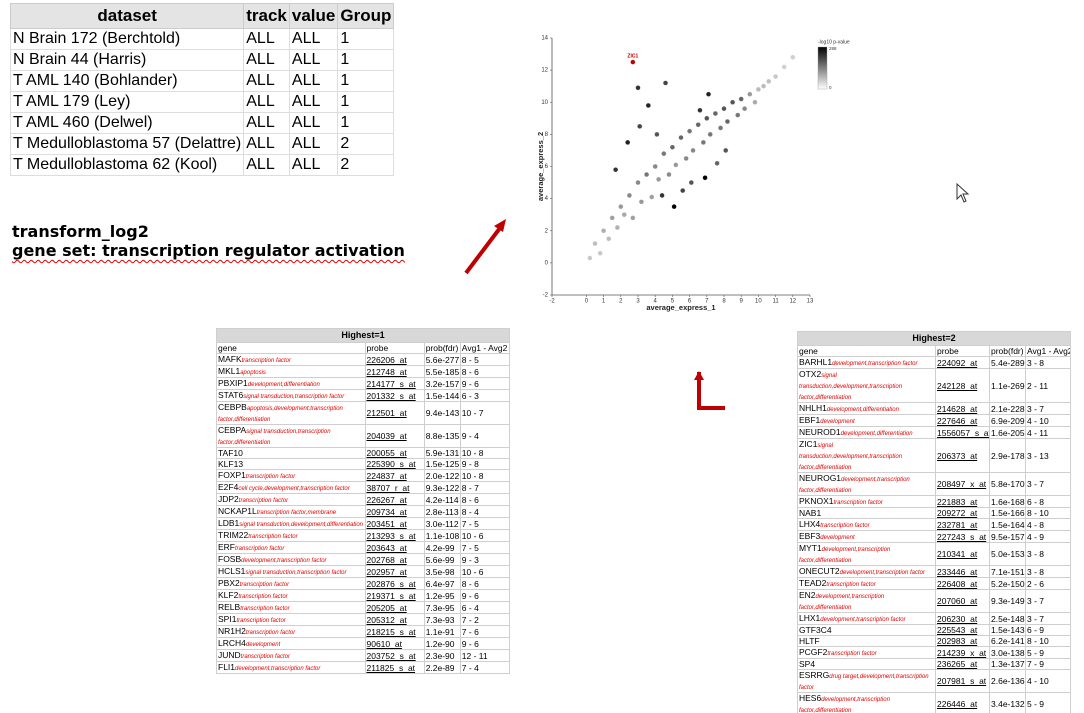  I want to click on probe-link: 209734_at, so click(386, 511).